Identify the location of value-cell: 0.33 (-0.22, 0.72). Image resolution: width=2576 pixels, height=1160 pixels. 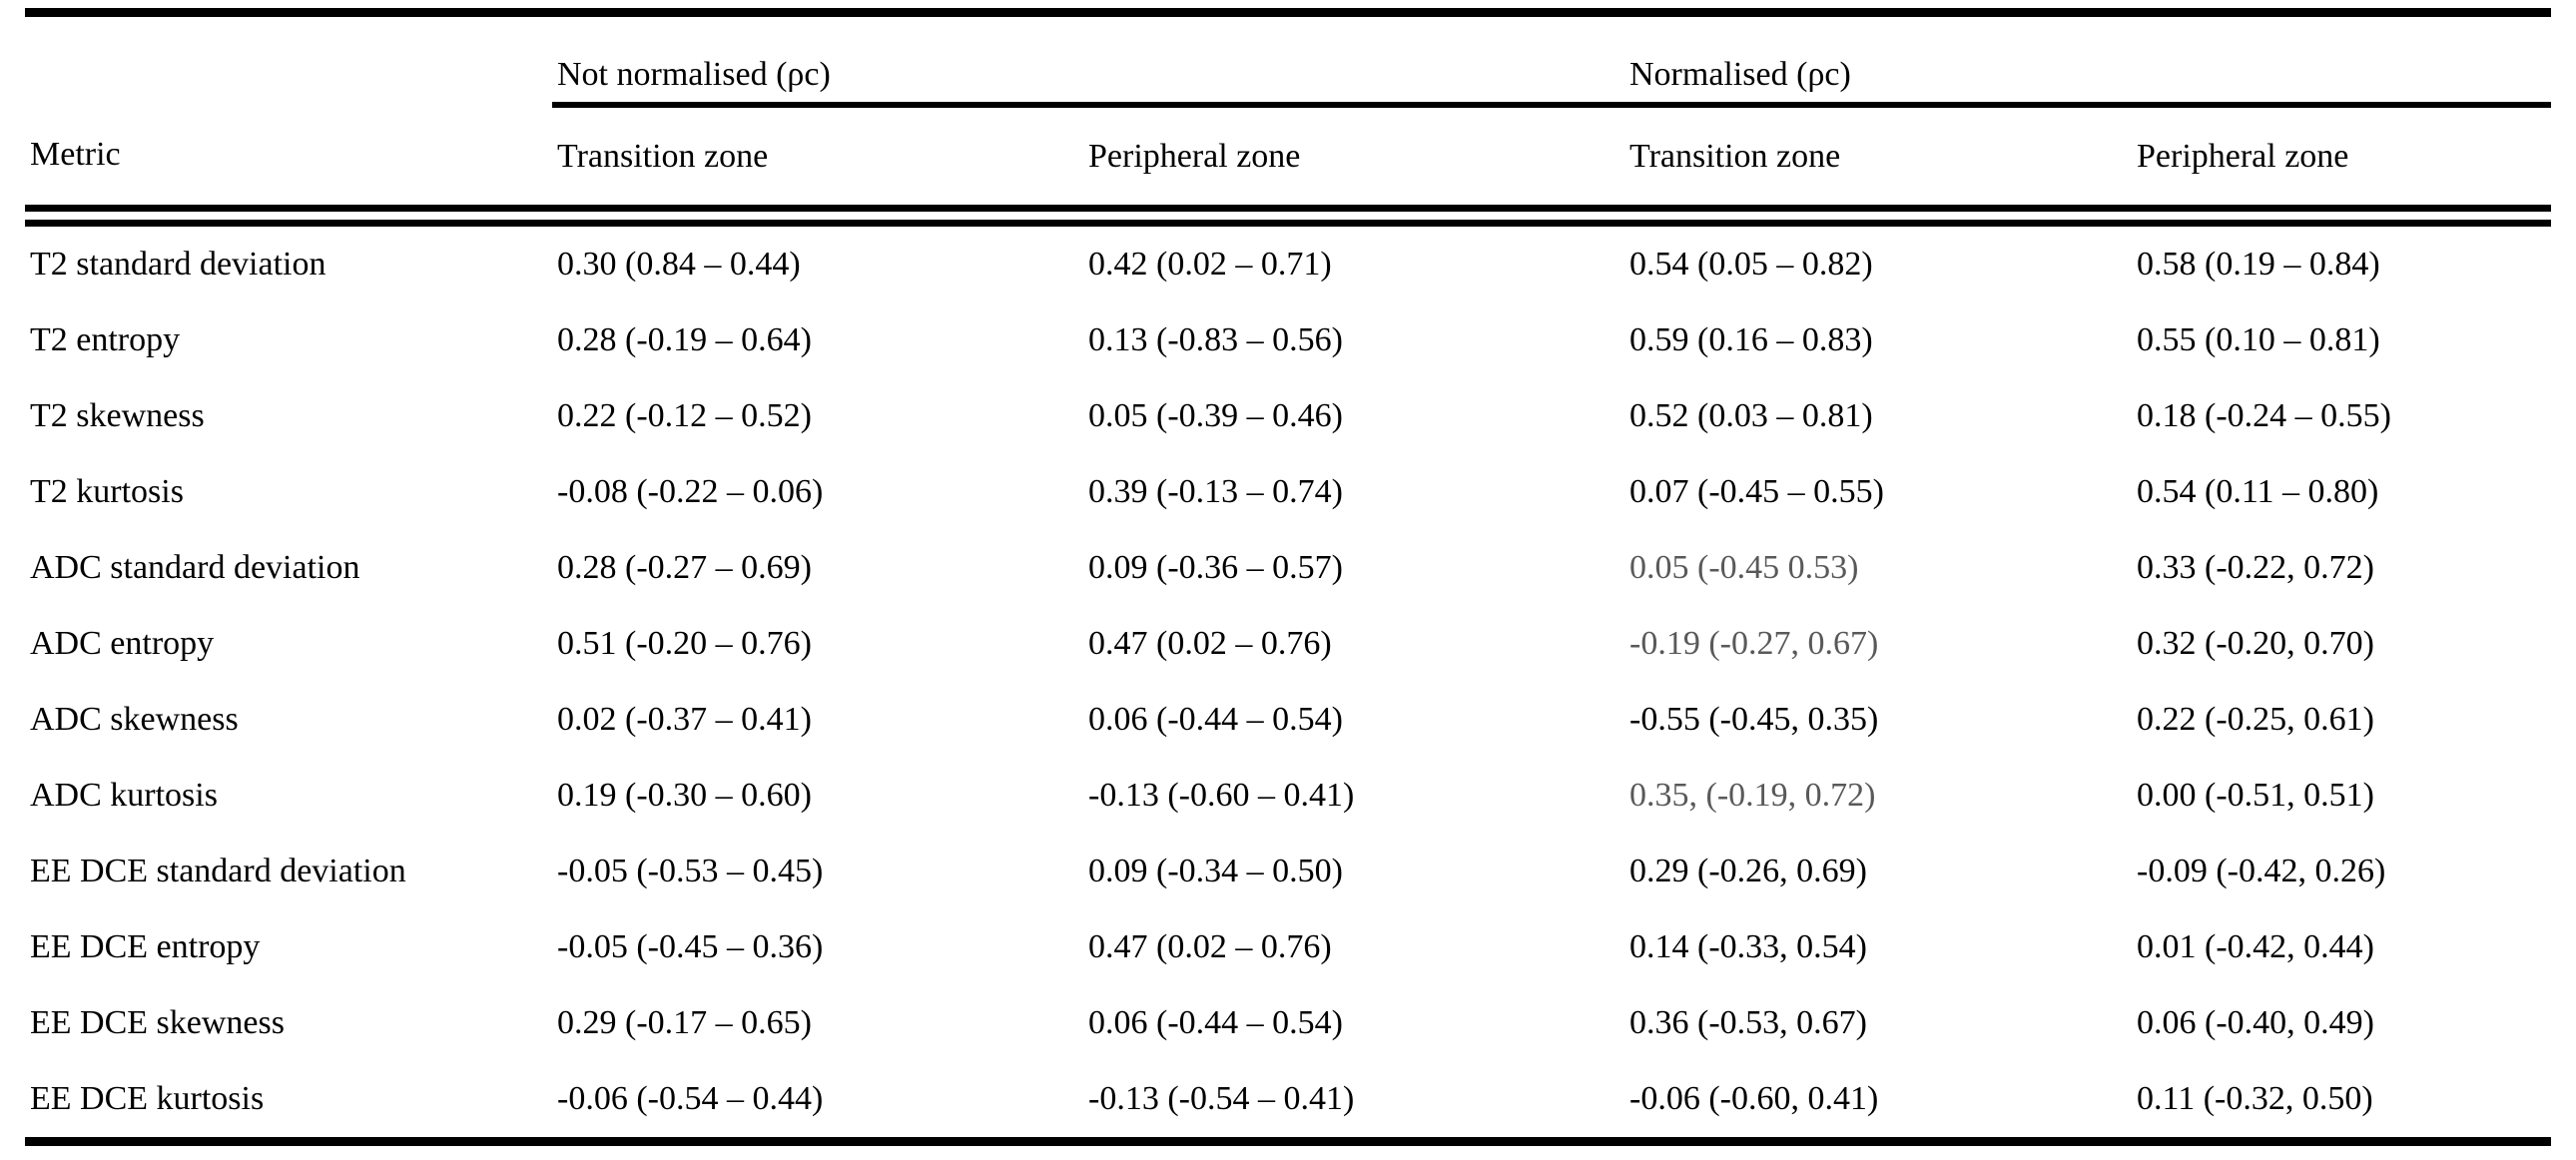
(2255, 567).